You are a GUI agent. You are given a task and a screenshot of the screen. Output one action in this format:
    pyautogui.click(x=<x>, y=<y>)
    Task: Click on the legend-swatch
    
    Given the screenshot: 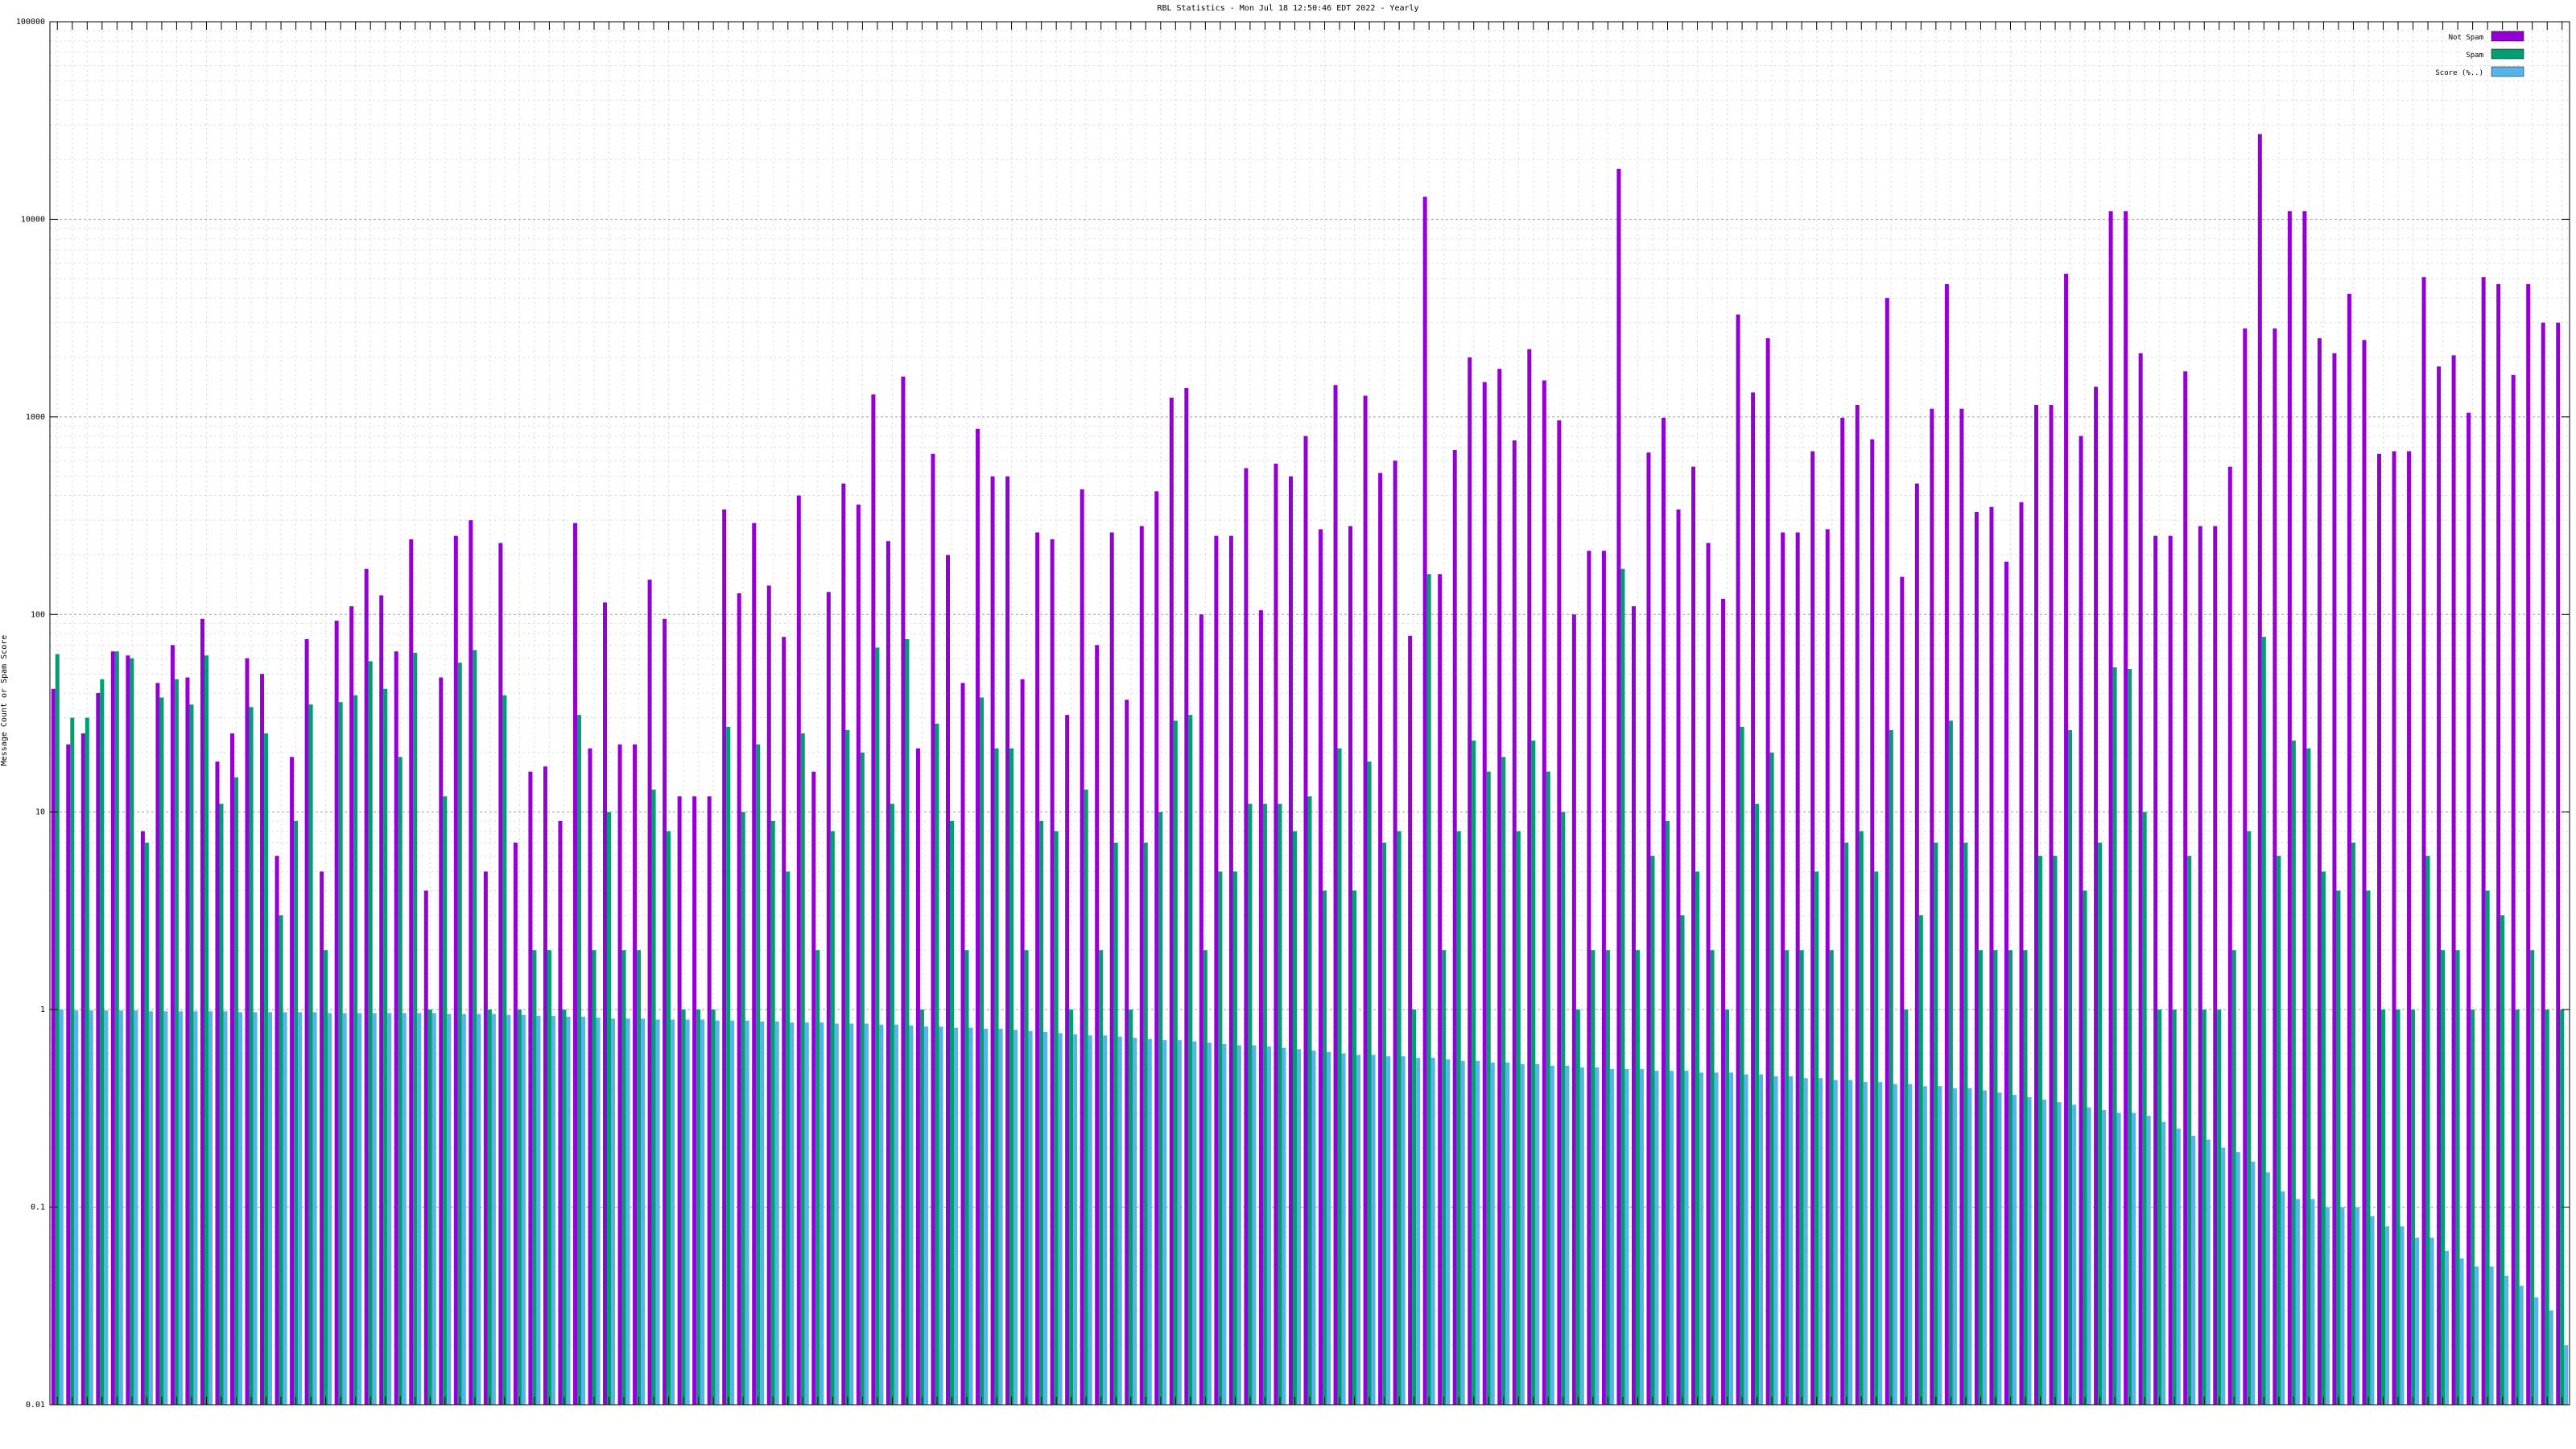 What is the action you would take?
    pyautogui.click(x=2507, y=36)
    